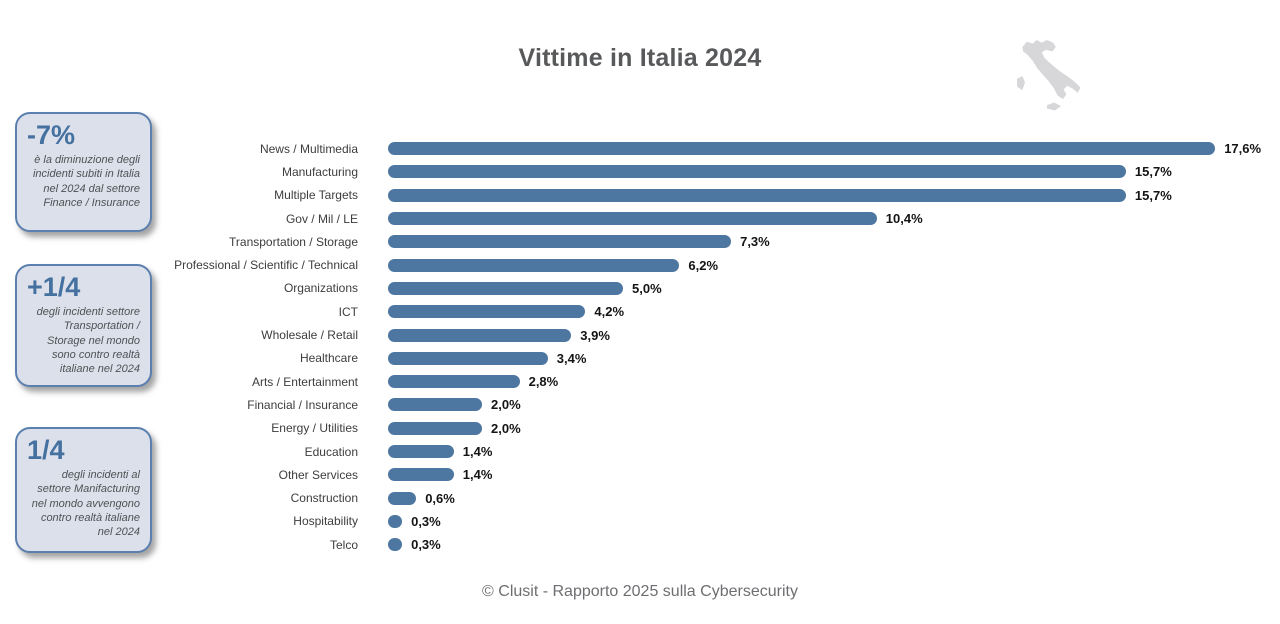  What do you see at coordinates (713, 474) in the screenshot?
I see `bar-row: Other Services 1,4%` at bounding box center [713, 474].